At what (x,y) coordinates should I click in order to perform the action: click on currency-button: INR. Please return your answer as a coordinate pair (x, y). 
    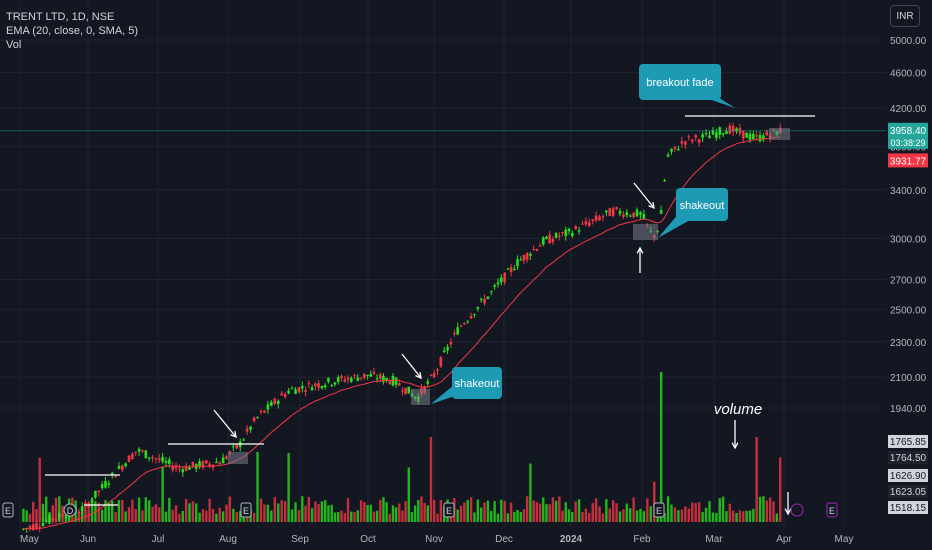
    Looking at the image, I should click on (905, 16).